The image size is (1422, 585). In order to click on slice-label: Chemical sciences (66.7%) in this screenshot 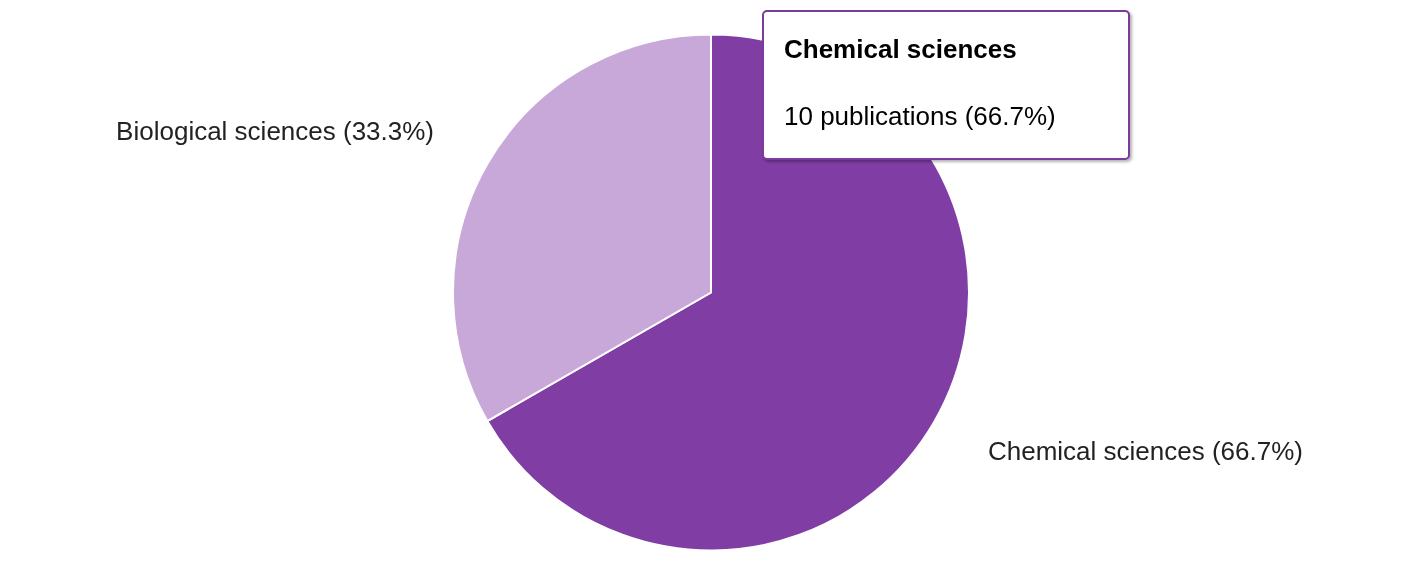, I will do `click(1145, 451)`.